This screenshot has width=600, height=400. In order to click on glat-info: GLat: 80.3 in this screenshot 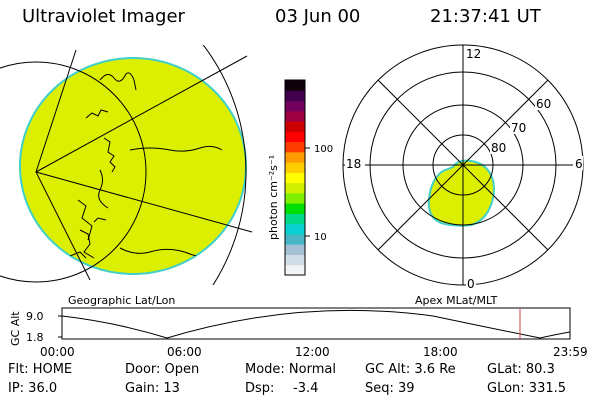, I will do `click(521, 369)`.